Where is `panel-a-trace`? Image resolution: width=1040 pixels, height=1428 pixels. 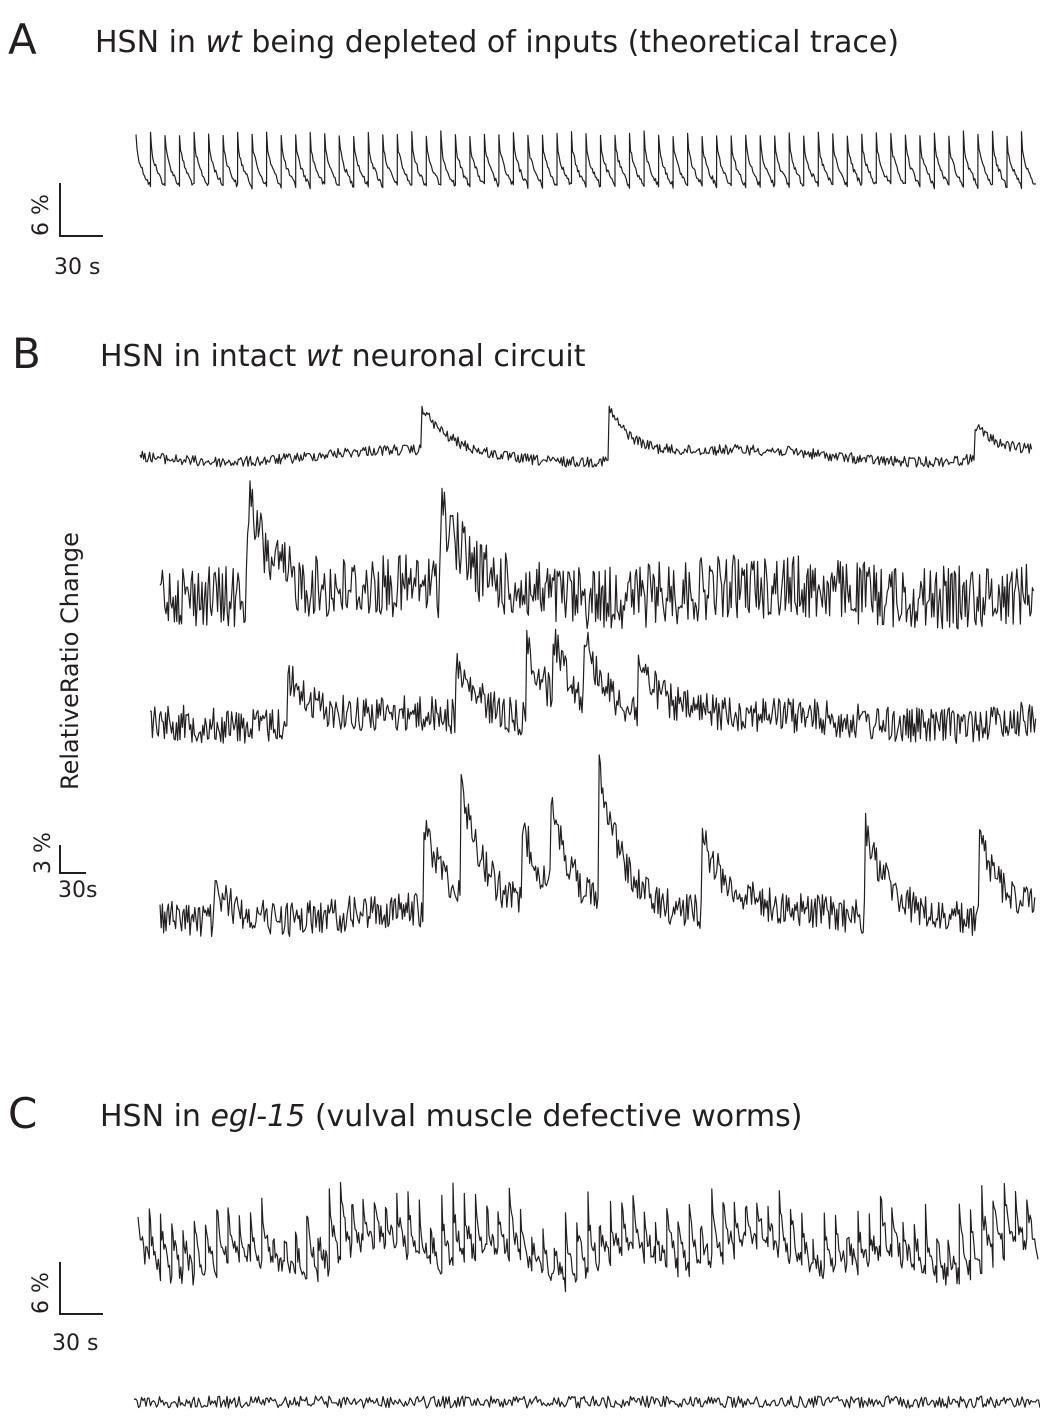
panel-a-trace is located at coordinates (586, 160).